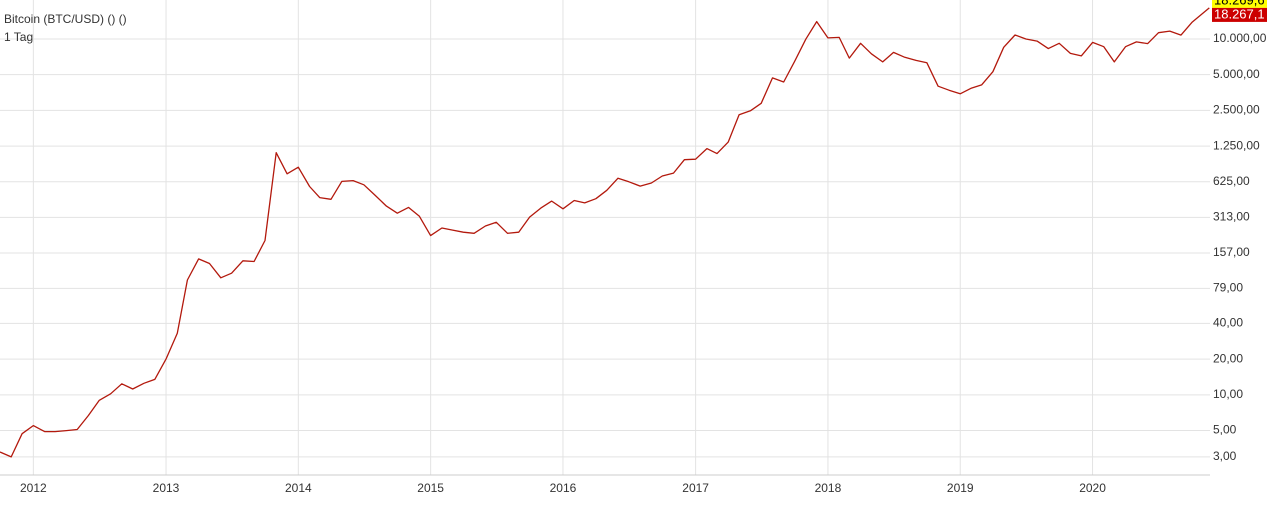 Image resolution: width=1267 pixels, height=505 pixels. I want to click on y-tick-label: 10.000,00, so click(1240, 38).